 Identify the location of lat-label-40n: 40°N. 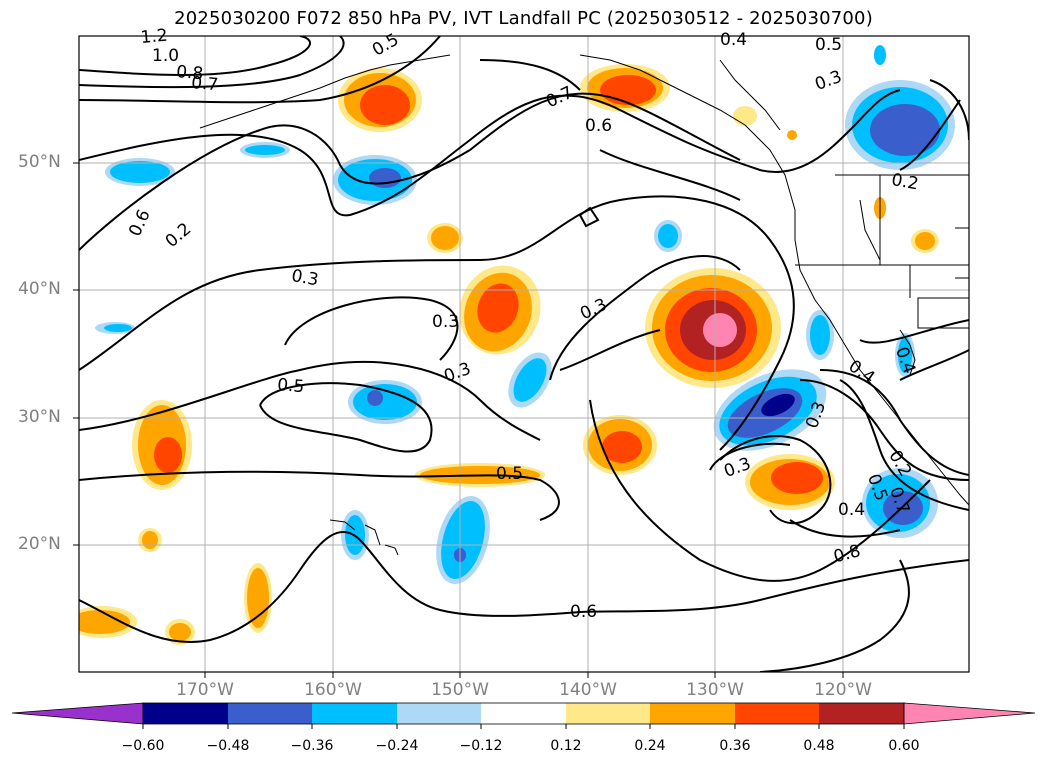
(39, 289).